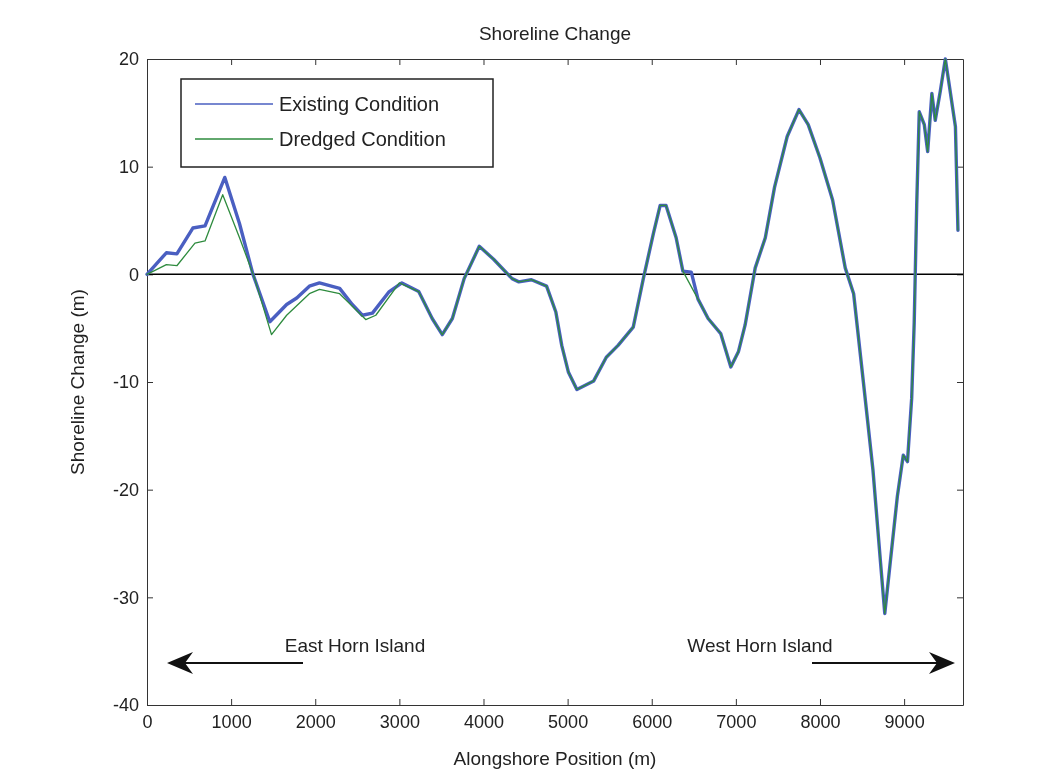  What do you see at coordinates (125, 597) in the screenshot?
I see `y-tick-label: -30` at bounding box center [125, 597].